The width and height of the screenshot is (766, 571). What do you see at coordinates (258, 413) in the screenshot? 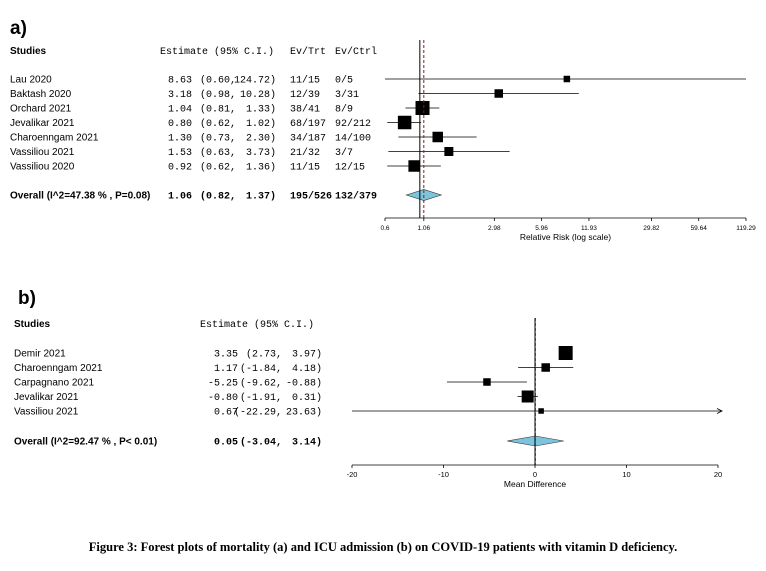
I see `panel-b-study-ci-lower: (-22.29,` at bounding box center [258, 413].